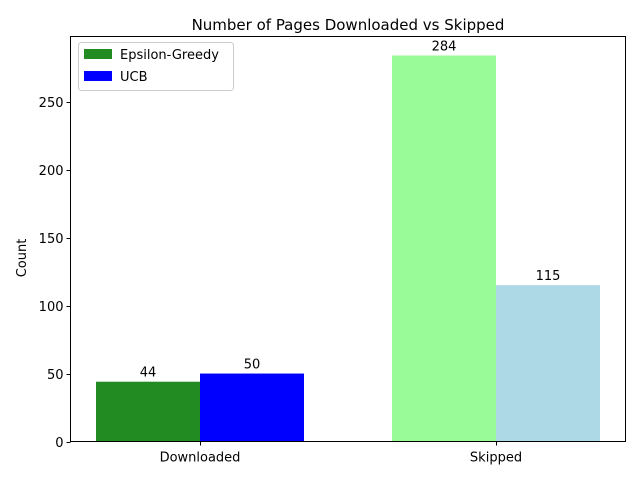 This screenshot has width=640, height=480. What do you see at coordinates (148, 373) in the screenshot?
I see `data-label: 44` at bounding box center [148, 373].